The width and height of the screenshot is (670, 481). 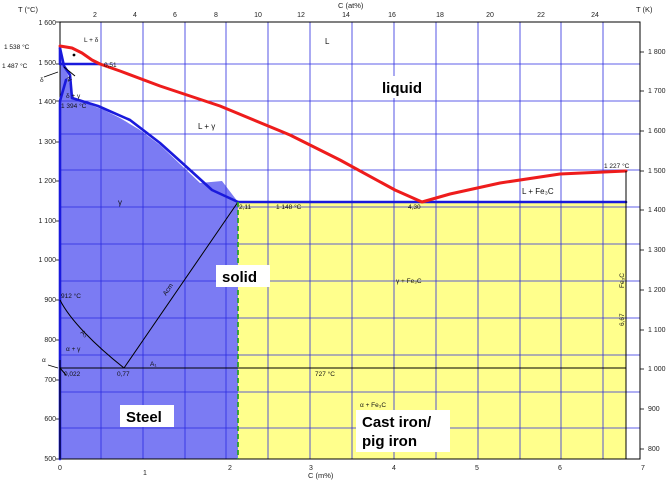 What do you see at coordinates (538, 191) in the screenshot?
I see `phase-L-fe3c: L + Fe₃C` at bounding box center [538, 191].